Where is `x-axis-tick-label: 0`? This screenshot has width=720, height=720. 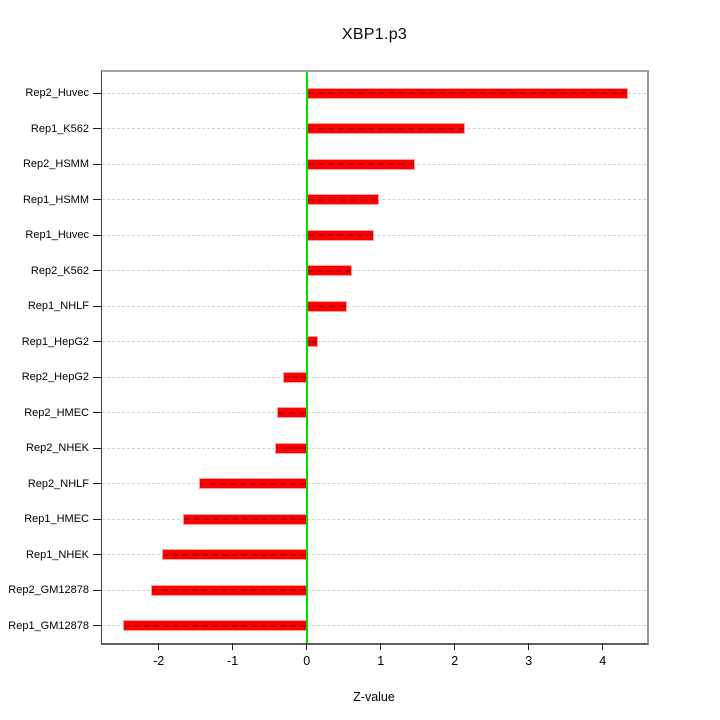 x-axis-tick-label: 0 is located at coordinates (307, 661).